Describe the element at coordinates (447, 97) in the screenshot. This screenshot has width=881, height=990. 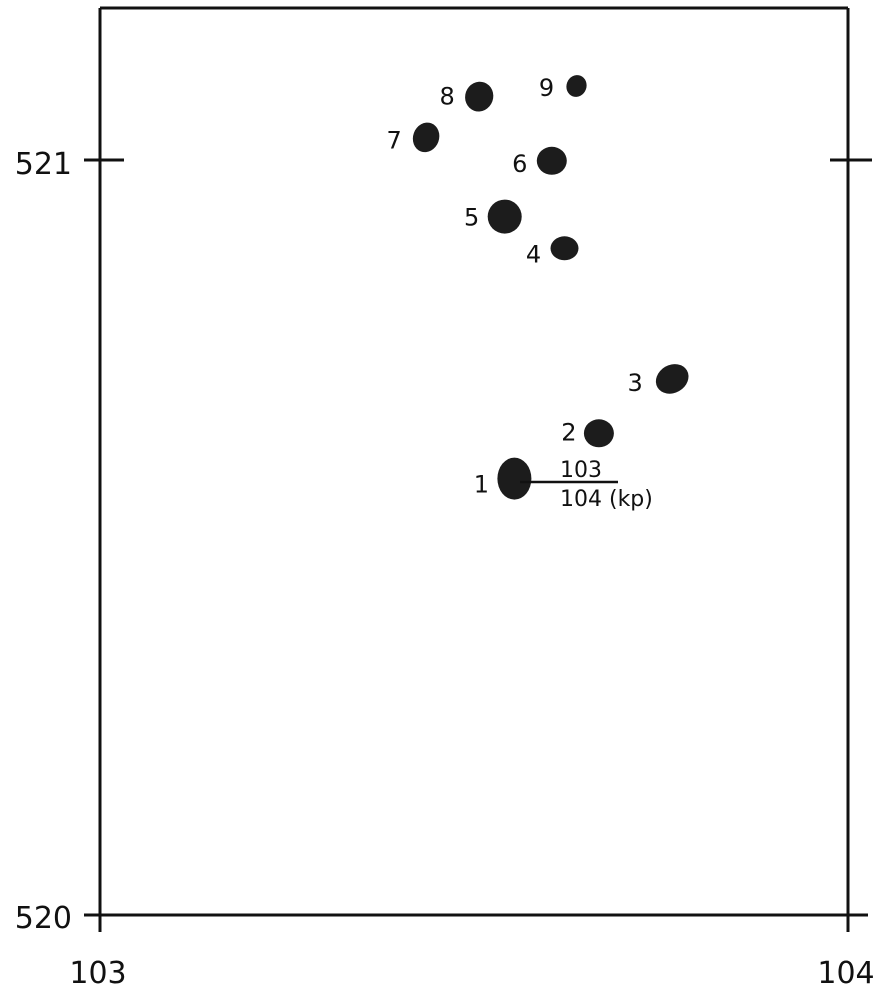
I see `spot-label-8: 8` at that location.